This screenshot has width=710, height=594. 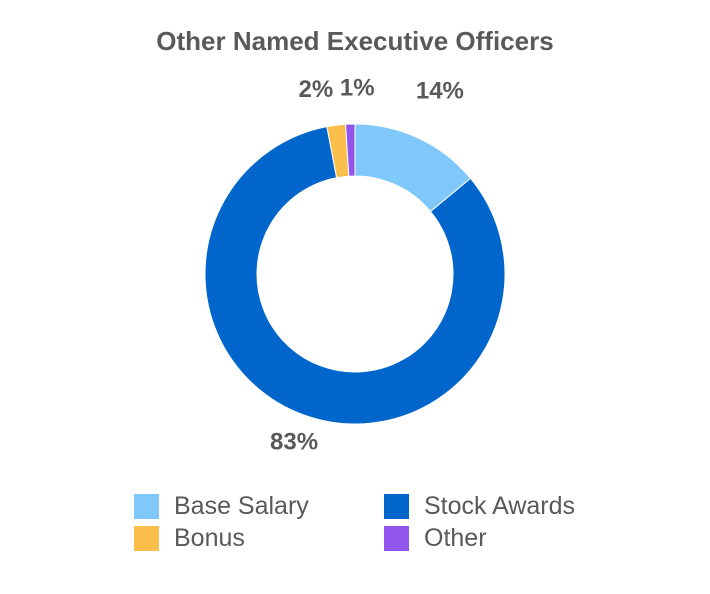 What do you see at coordinates (396, 506) in the screenshot?
I see `legend-swatch-stock-awards` at bounding box center [396, 506].